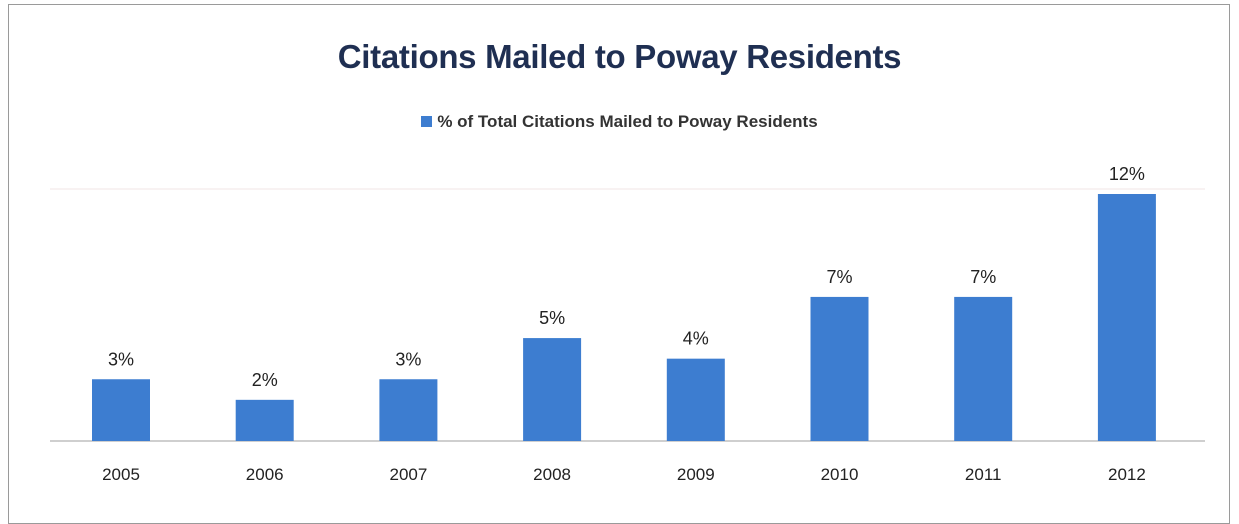 The image size is (1239, 524). I want to click on x-tick-labels-group: 2005 2006 2007 2008 2009 2010 2011 2012, so click(624, 474).